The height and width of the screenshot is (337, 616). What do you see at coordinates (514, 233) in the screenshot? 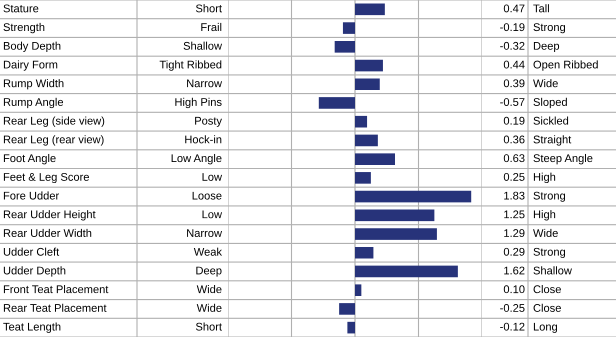
I see `data-label: 1.29` at bounding box center [514, 233].